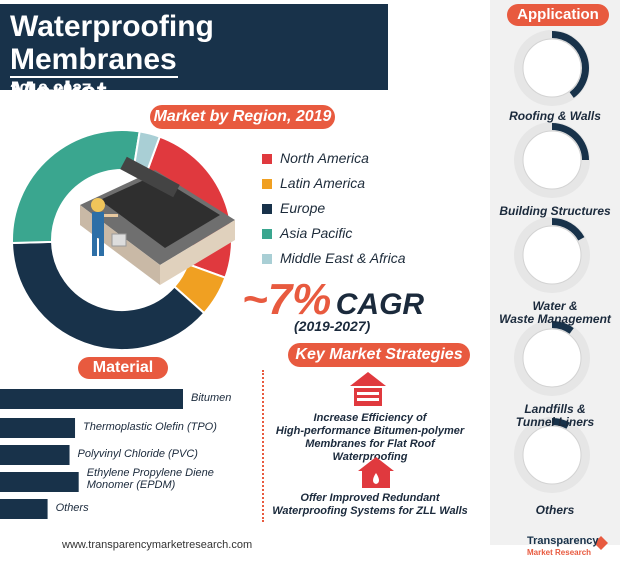  Describe the element at coordinates (255, 299) in the screenshot. I see `cagr-tilde: ~` at that location.